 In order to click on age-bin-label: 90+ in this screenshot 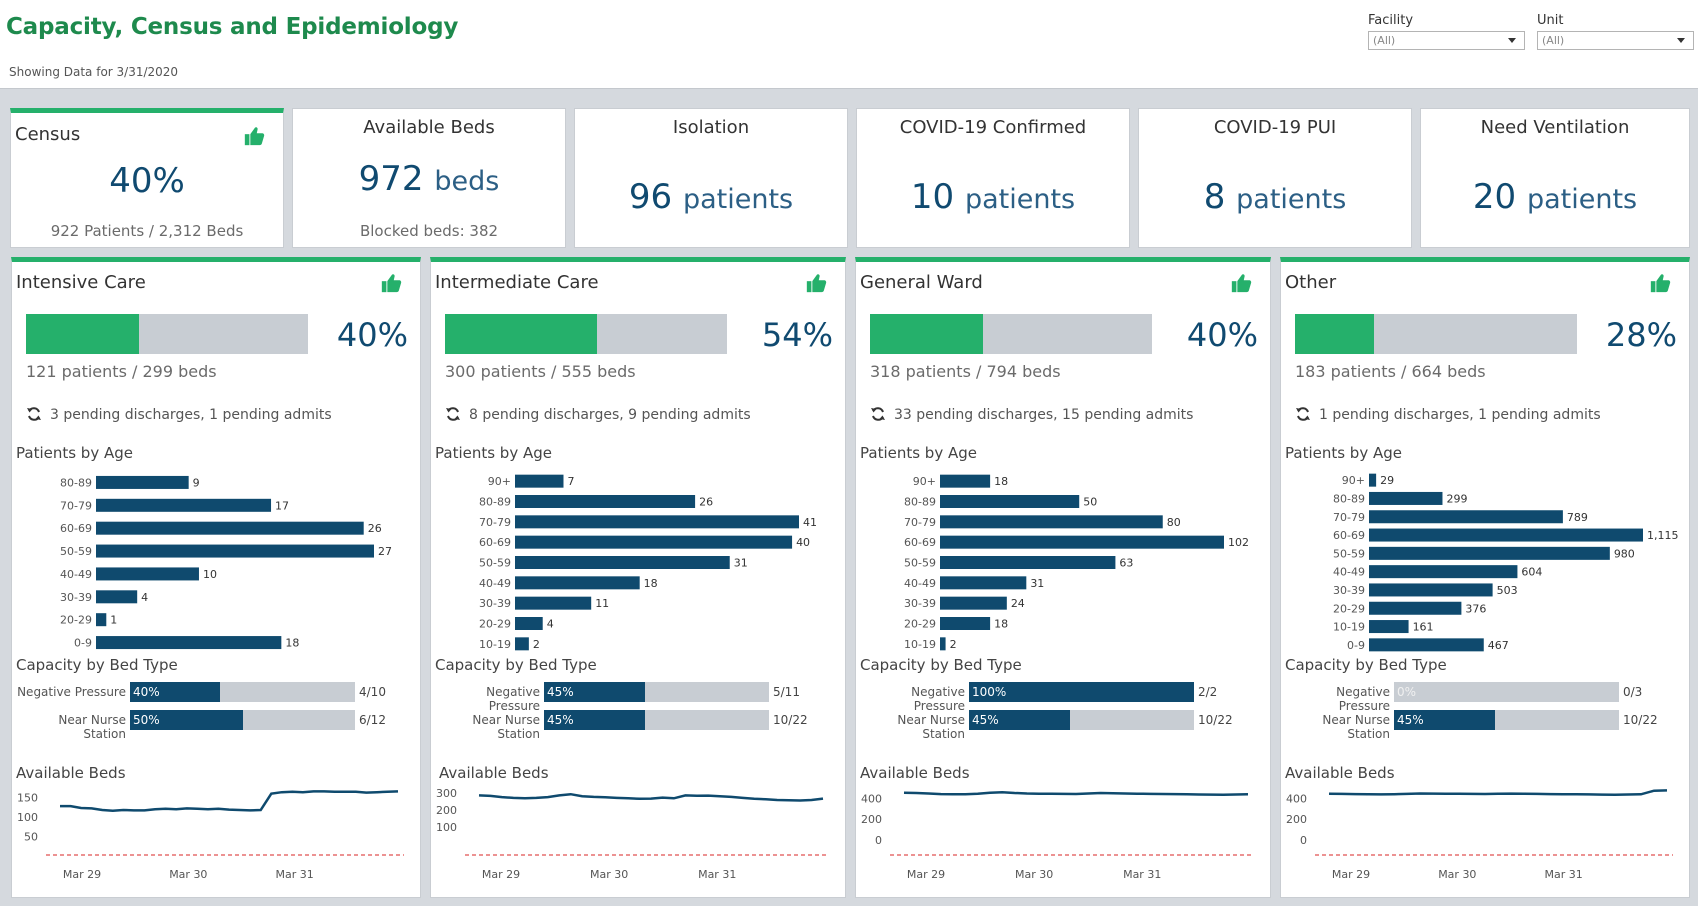, I will do `click(1353, 480)`.